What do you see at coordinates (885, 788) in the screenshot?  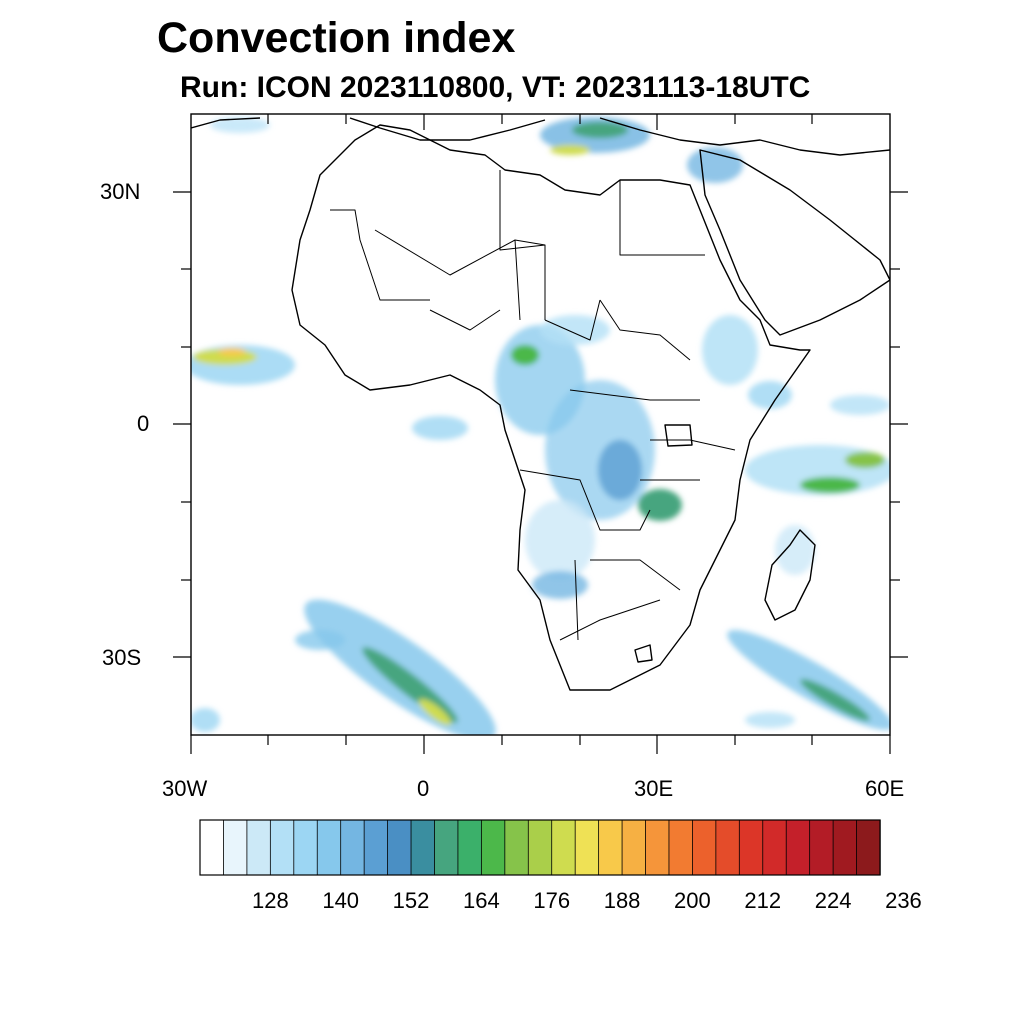 I see `x-tick-label: 60E` at bounding box center [885, 788].